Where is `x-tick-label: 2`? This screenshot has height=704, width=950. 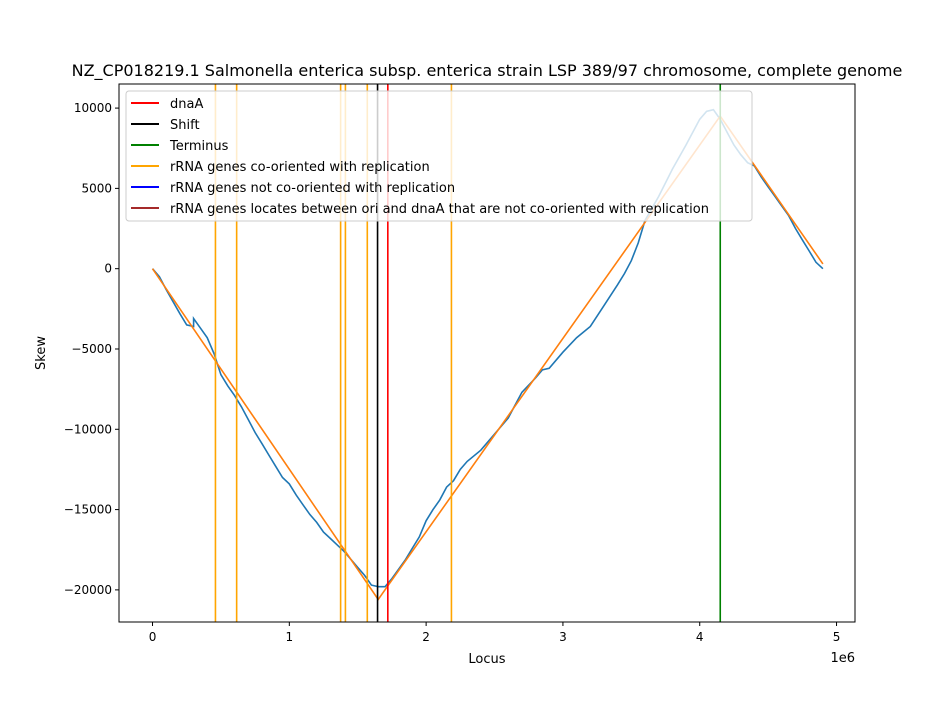
x-tick-label: 2 is located at coordinates (426, 637).